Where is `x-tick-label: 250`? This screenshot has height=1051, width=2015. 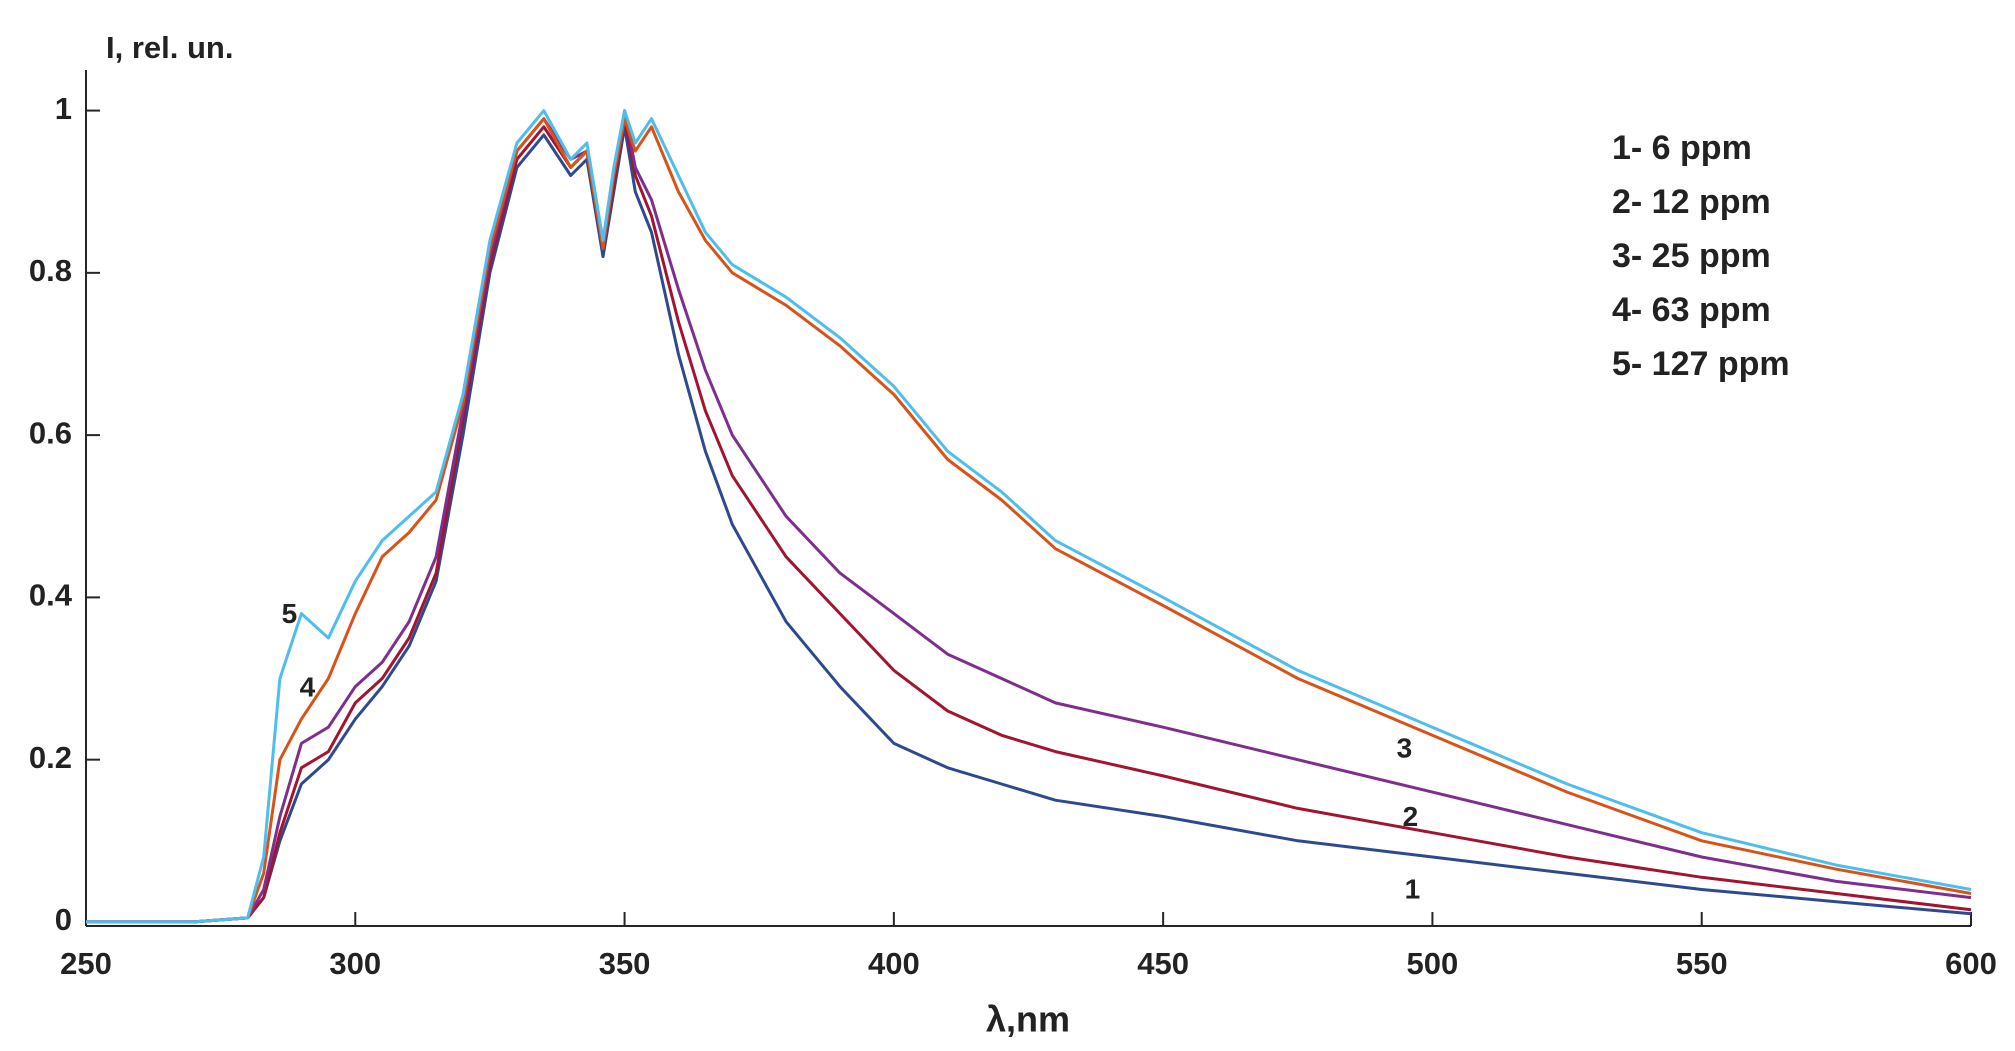
x-tick-label: 250 is located at coordinates (86, 963).